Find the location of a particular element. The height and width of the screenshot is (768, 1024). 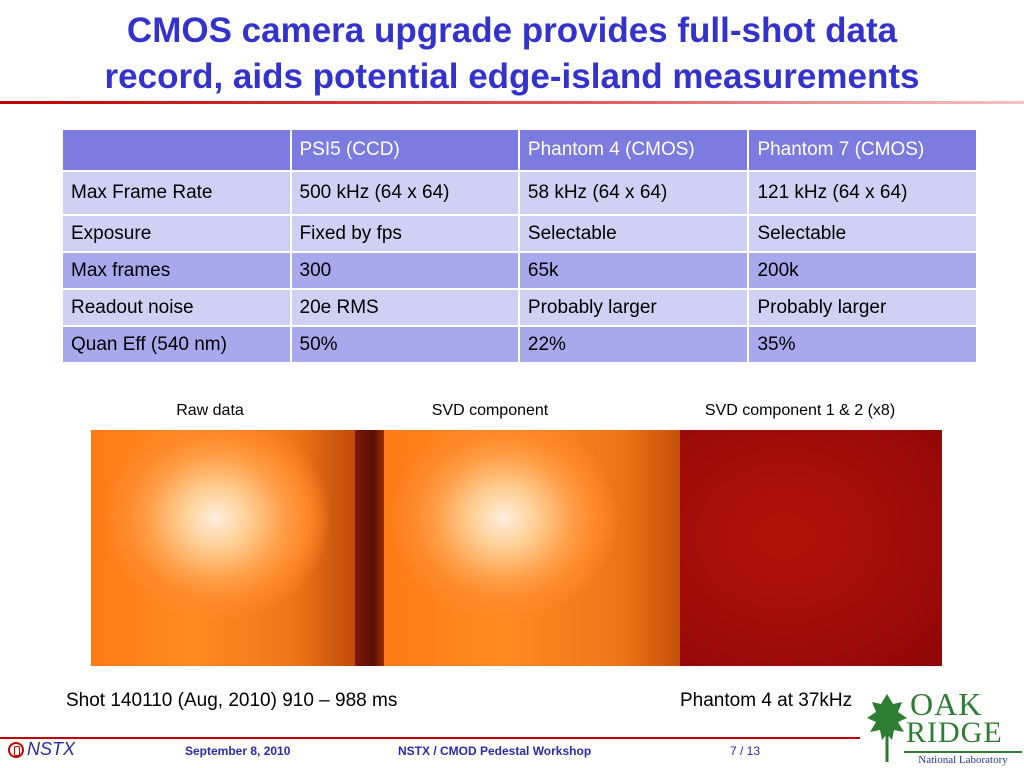

logo-national-laboratory-text: National Laboratory is located at coordinates (963, 758).